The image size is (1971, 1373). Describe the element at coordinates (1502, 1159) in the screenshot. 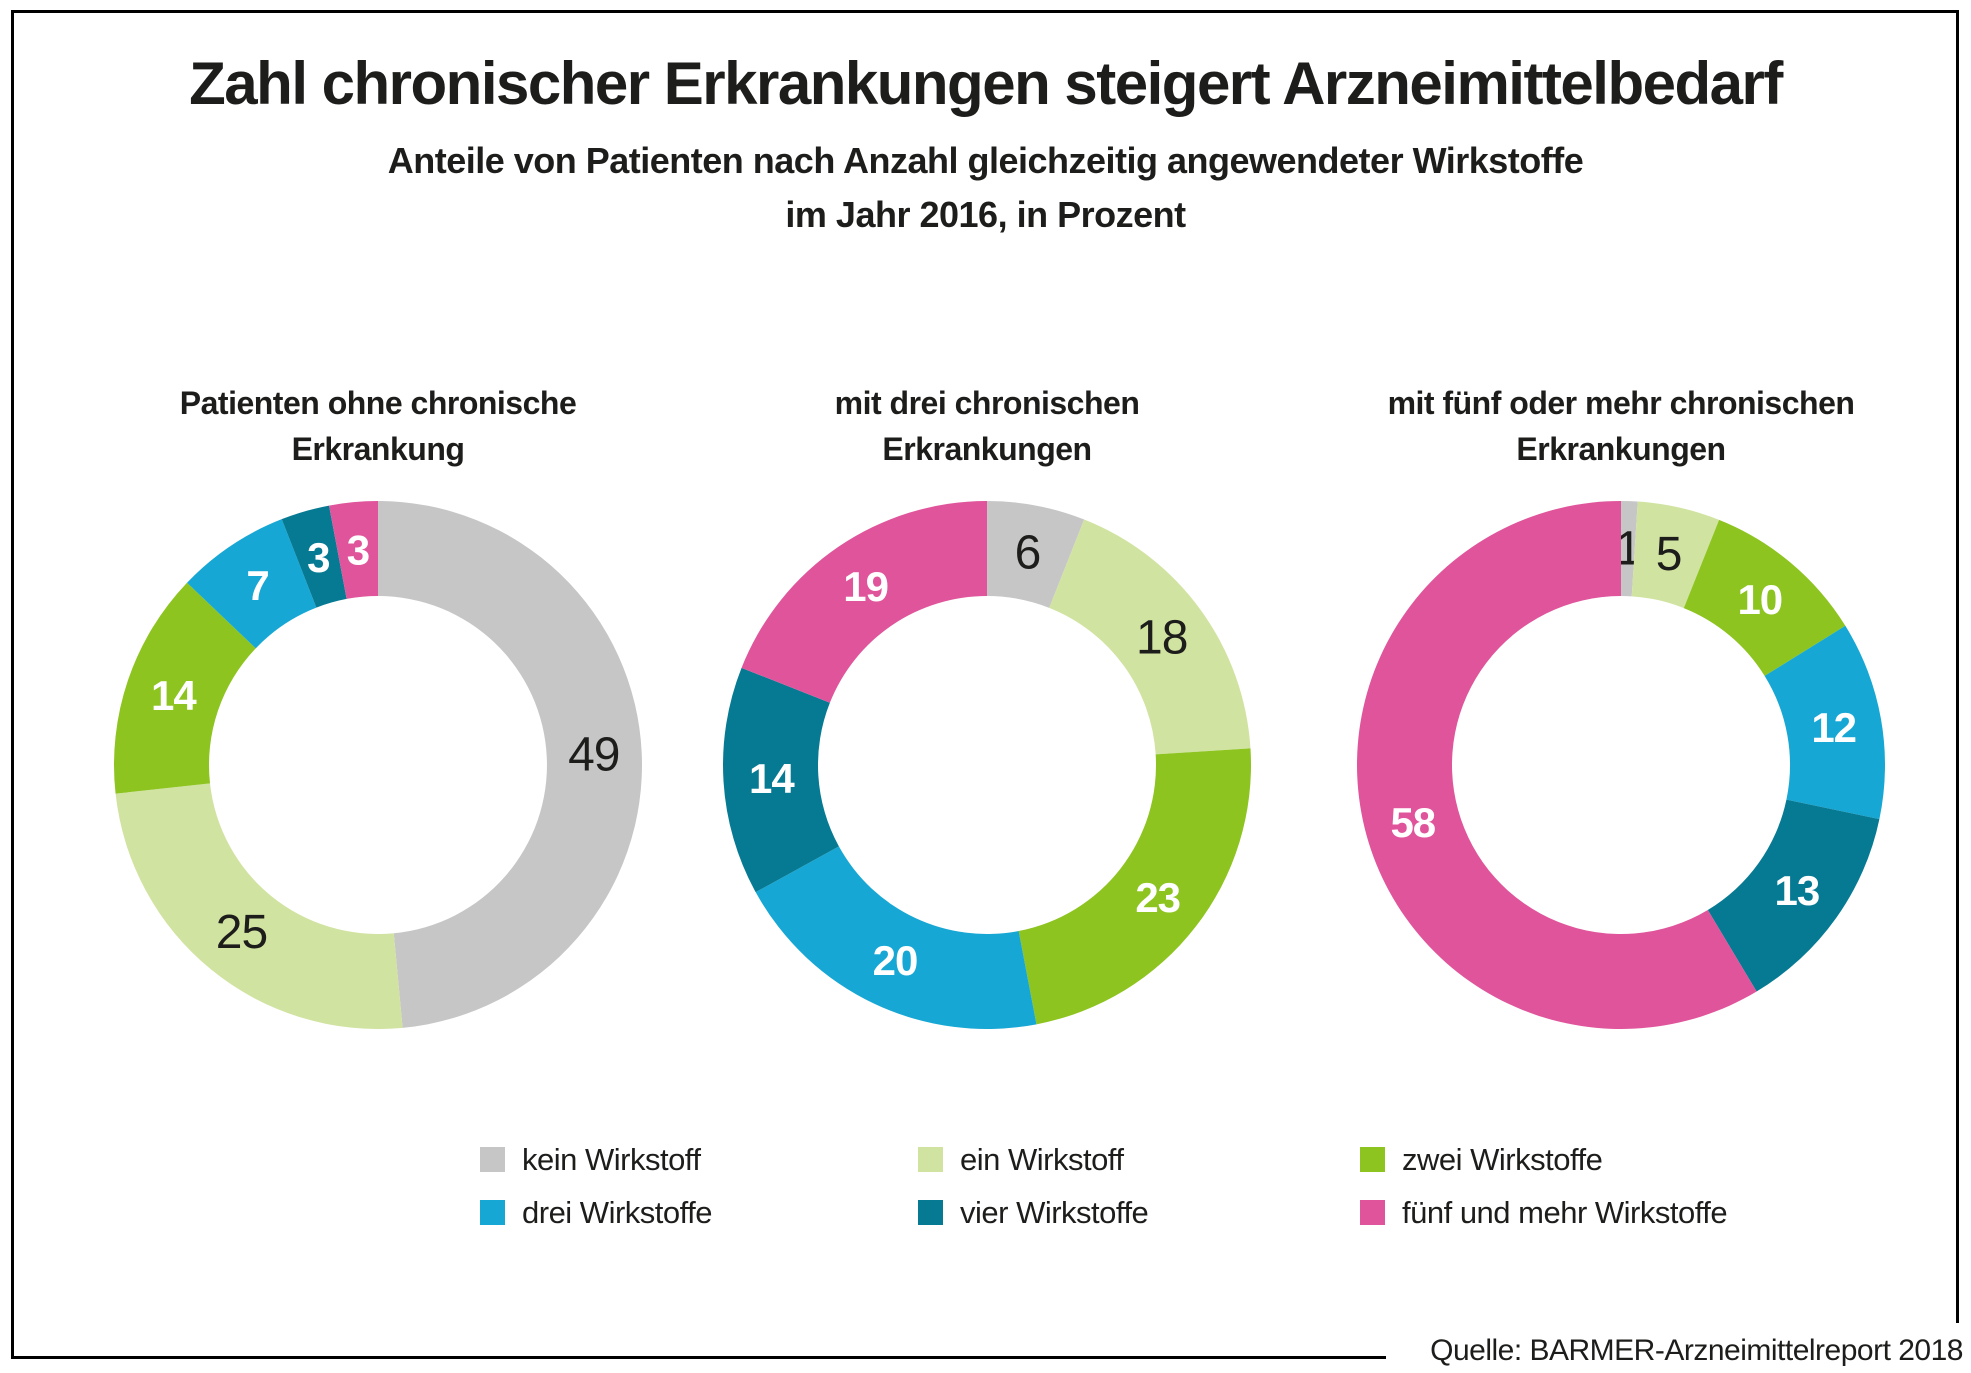

I see `legend-label: zwei Wirkstoffe` at that location.